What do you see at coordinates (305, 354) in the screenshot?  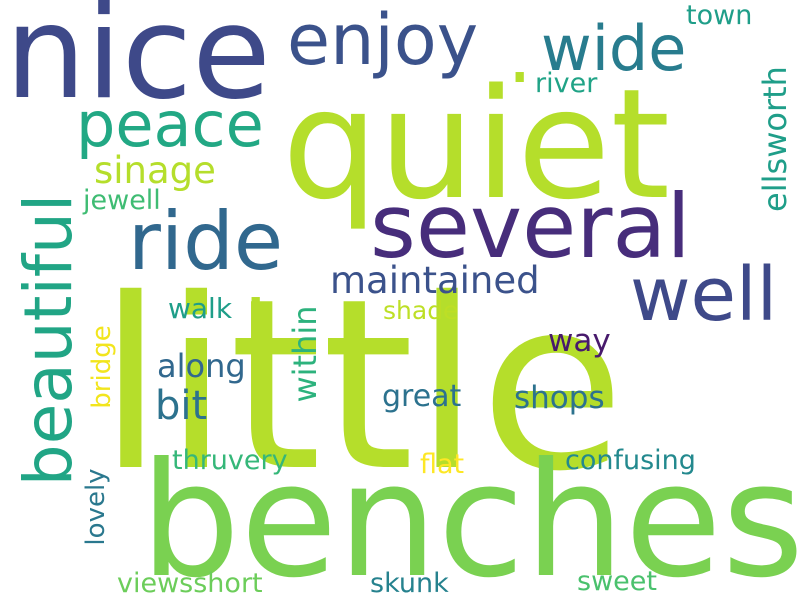 I see `word-within: within` at bounding box center [305, 354].